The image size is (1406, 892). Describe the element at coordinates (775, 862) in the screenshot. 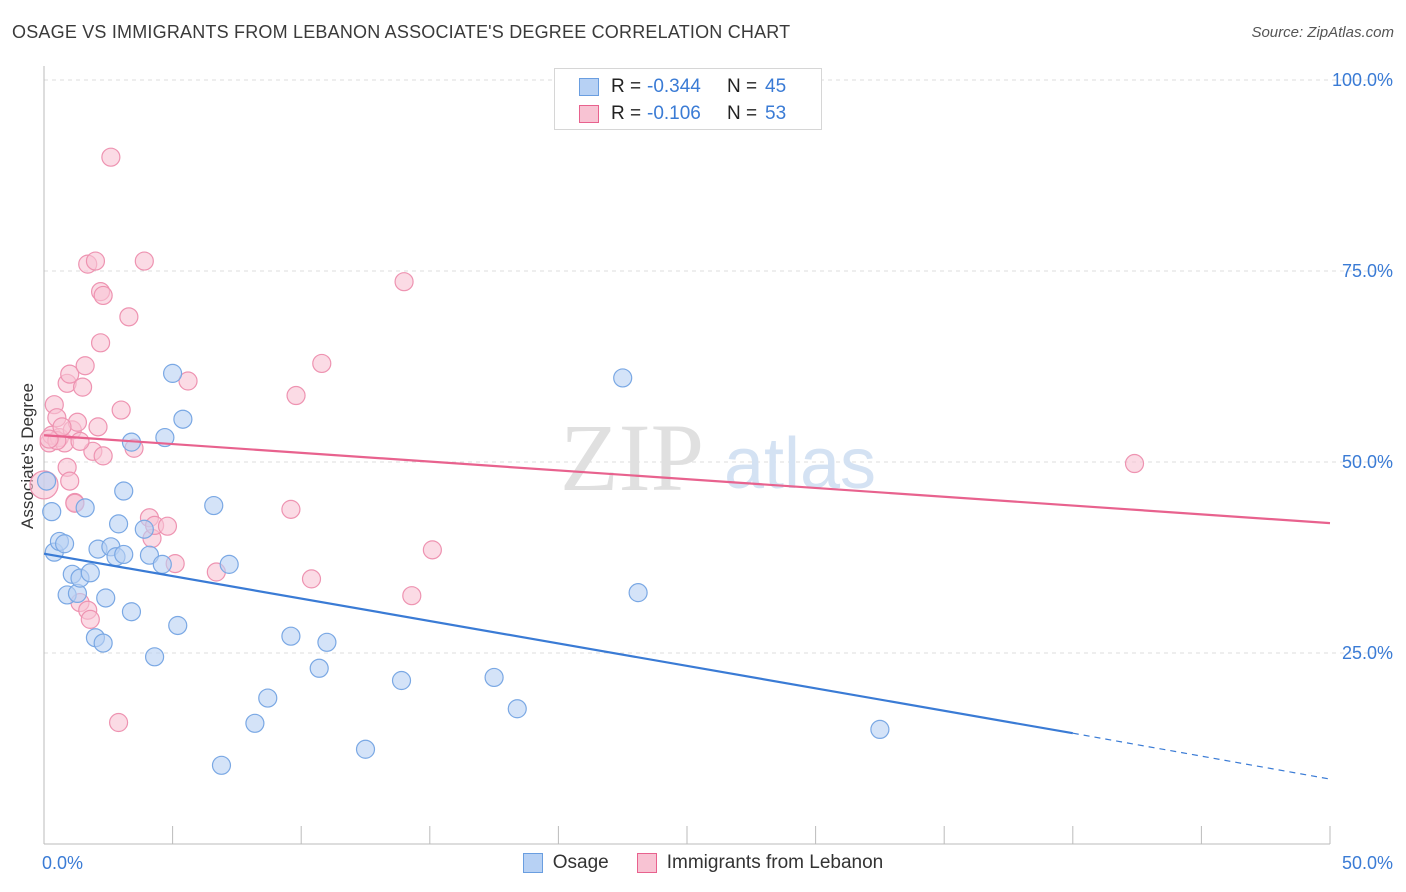

I see `legend-label-lebanon: Immigrants from Lebanon` at that location.